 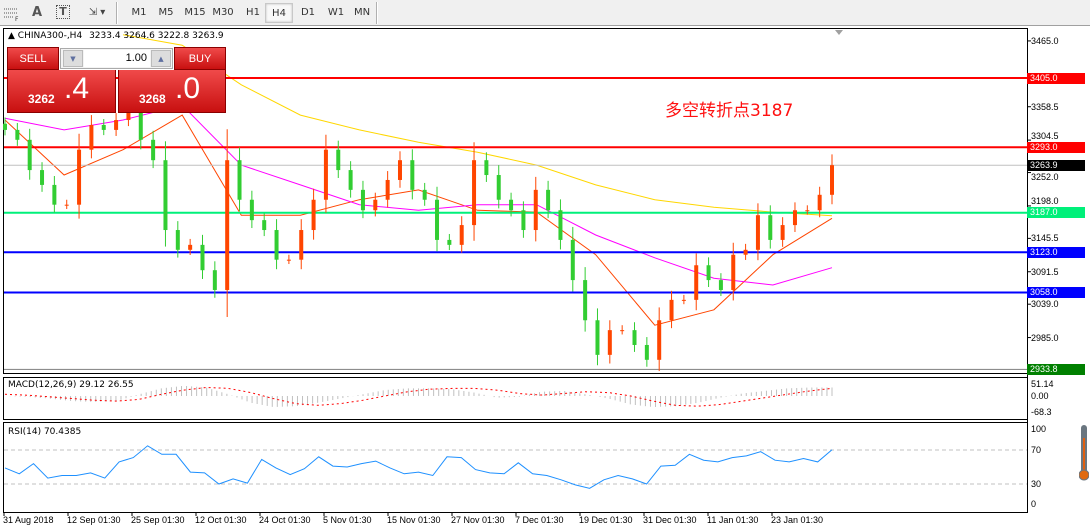 I want to click on text-a-icon: A, so click(x=37, y=12).